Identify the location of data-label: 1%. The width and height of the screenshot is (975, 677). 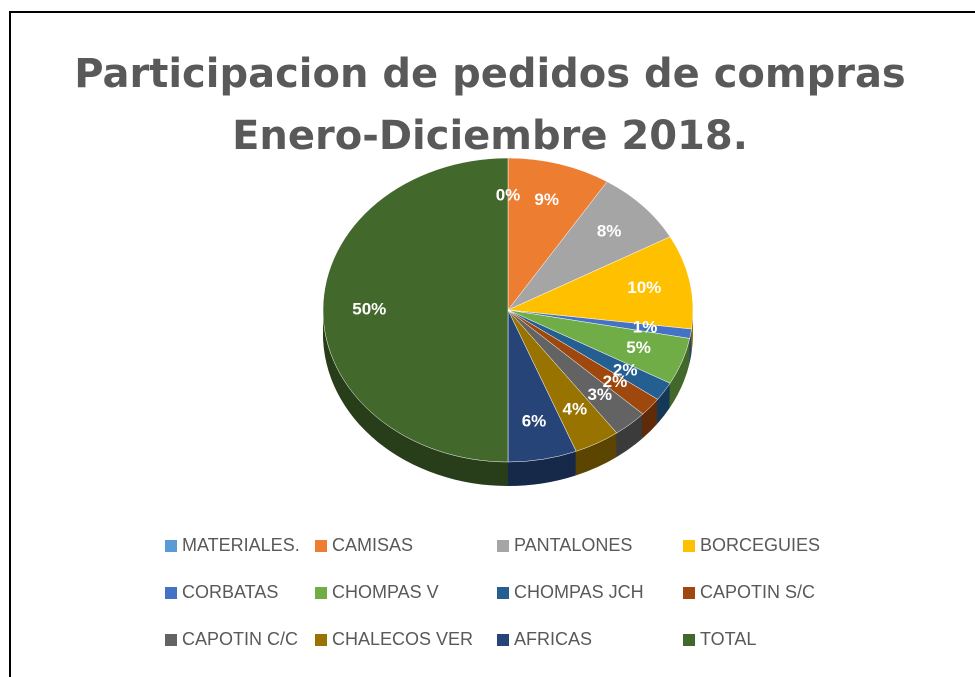
(645, 326).